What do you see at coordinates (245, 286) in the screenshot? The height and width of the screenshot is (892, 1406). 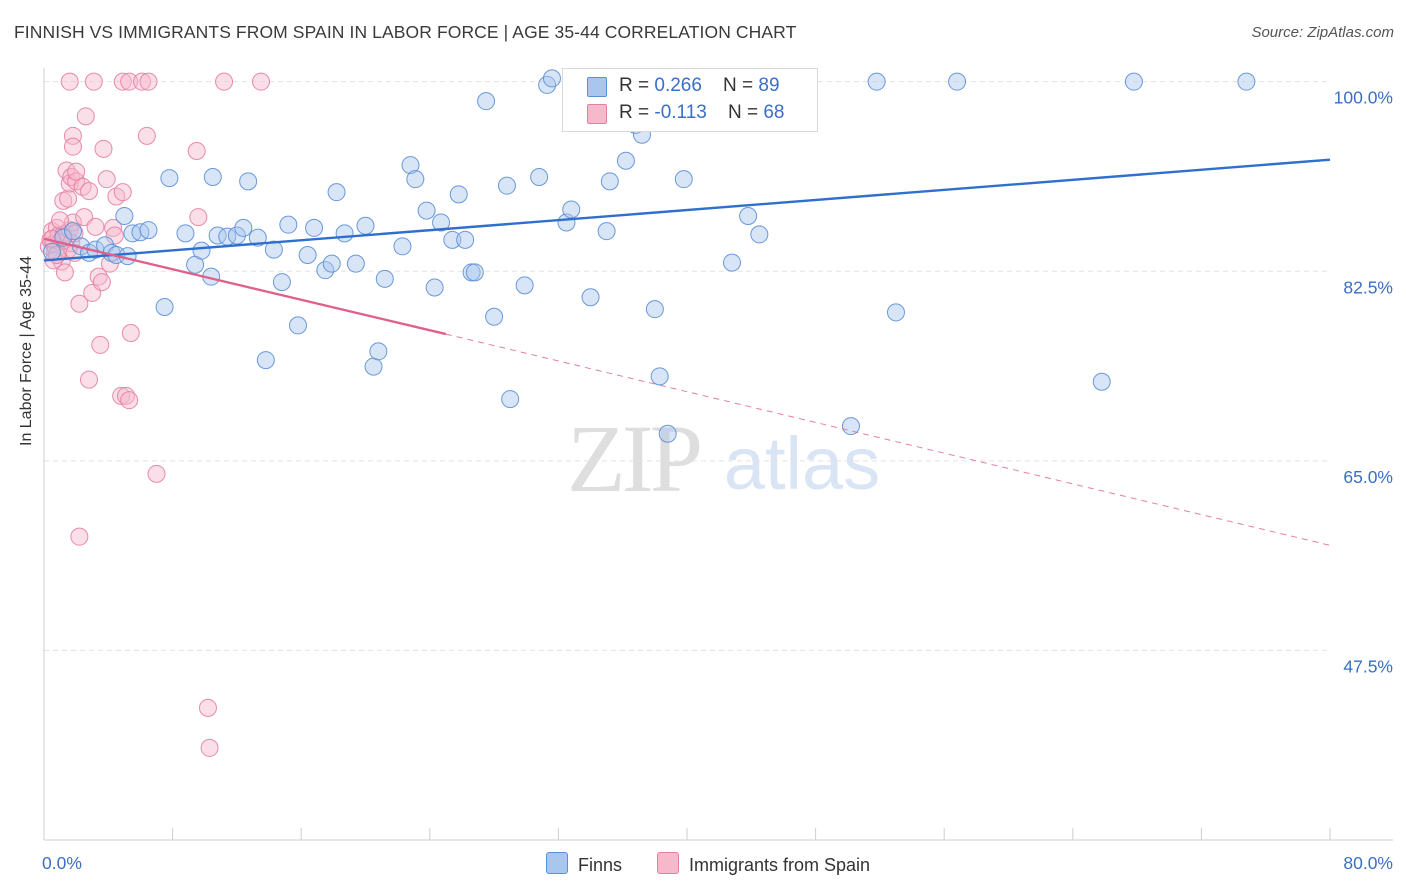 I see `spain-trend-line` at bounding box center [245, 286].